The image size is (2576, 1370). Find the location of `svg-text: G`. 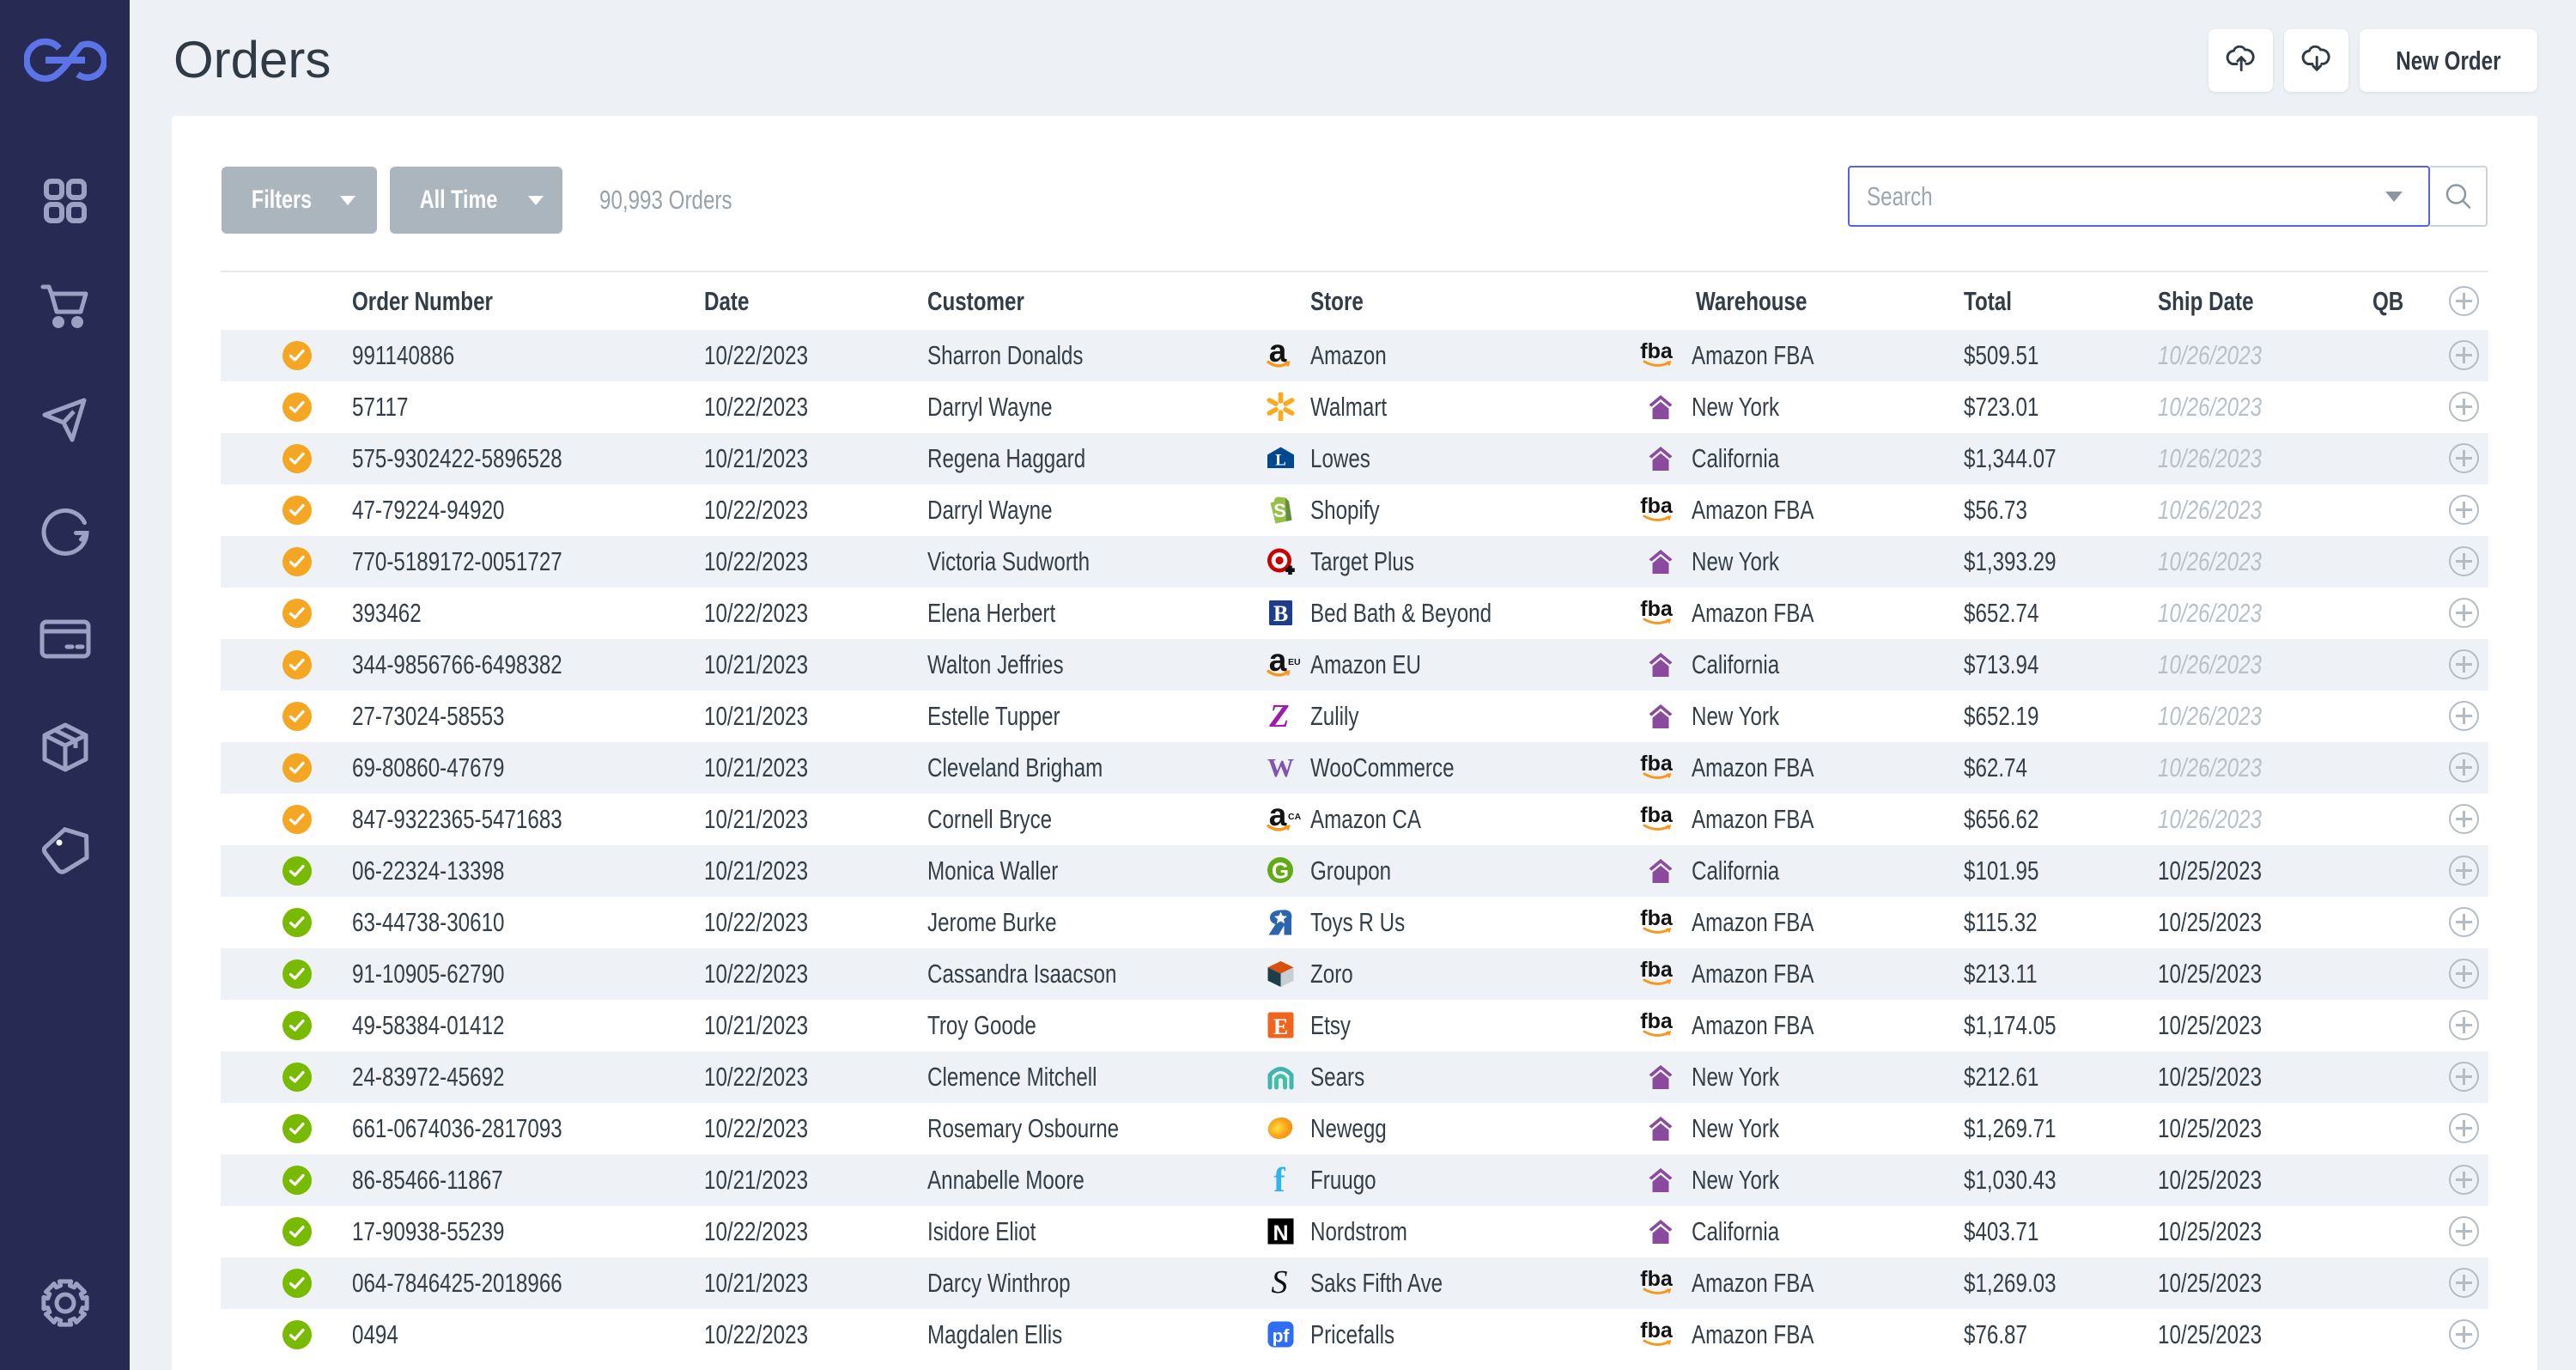

svg-text: G is located at coordinates (1280, 871).